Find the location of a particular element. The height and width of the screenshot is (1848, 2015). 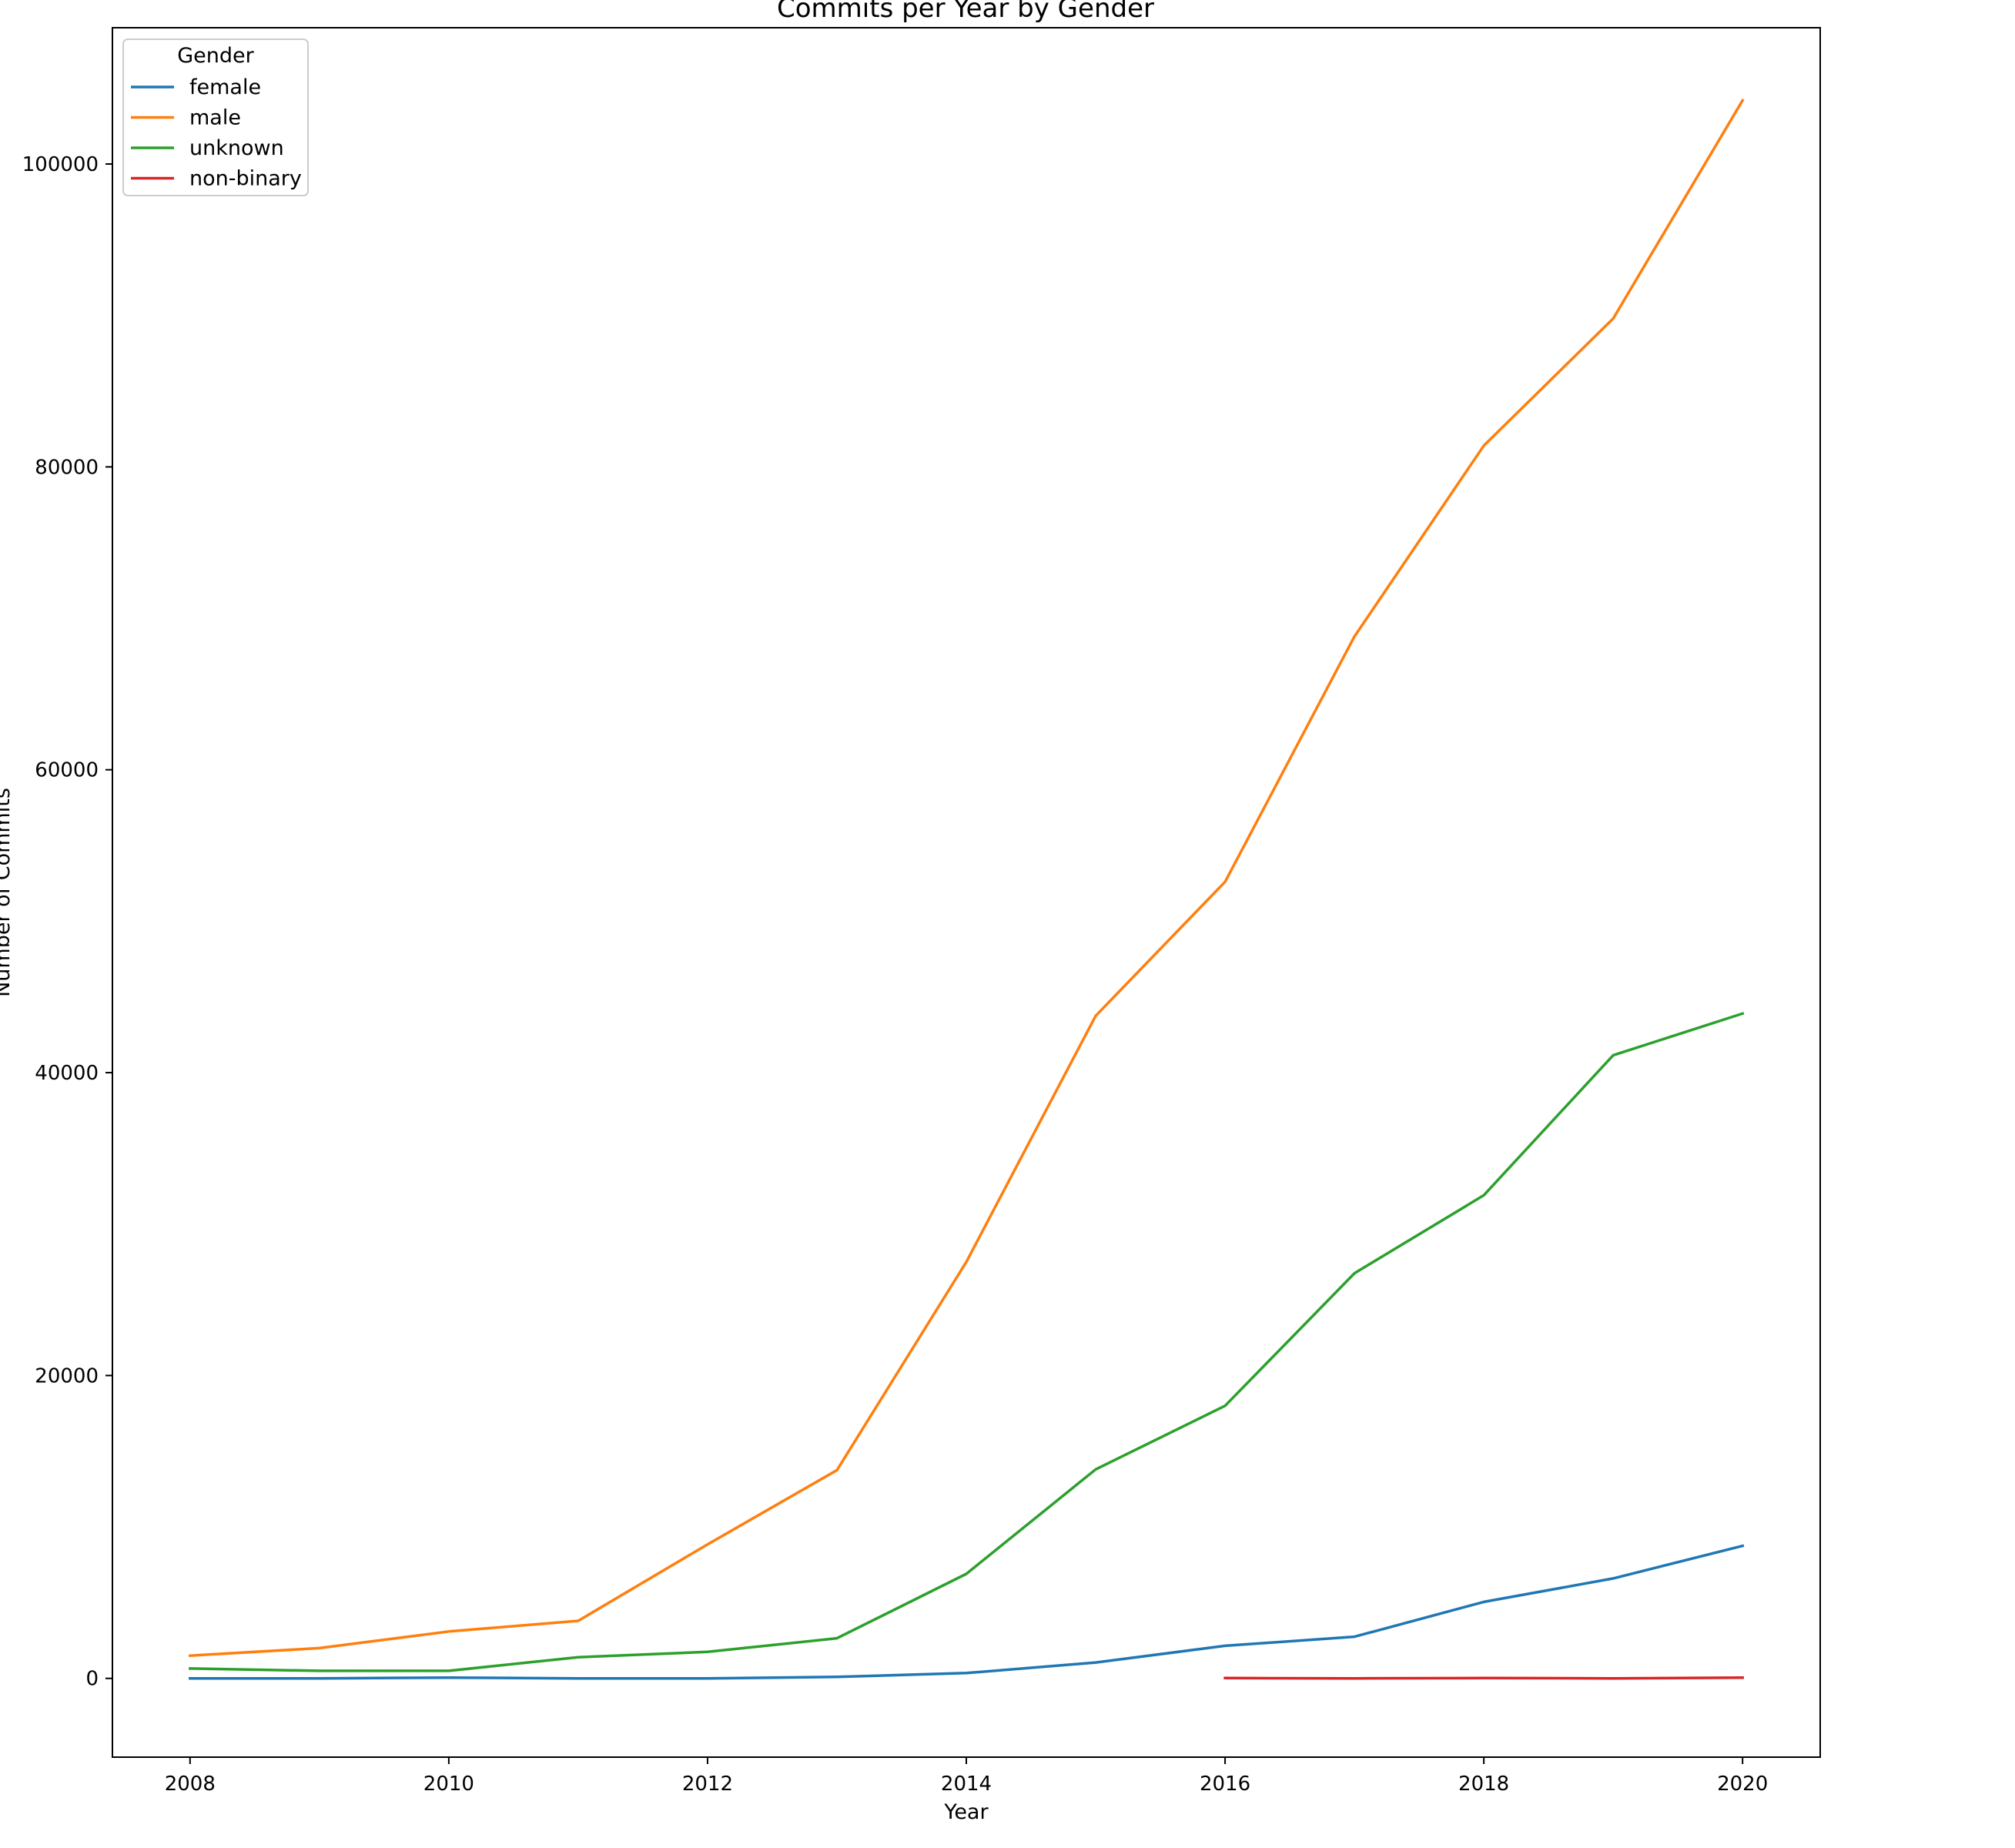

x-tick-label: 2016 is located at coordinates (1225, 1784).